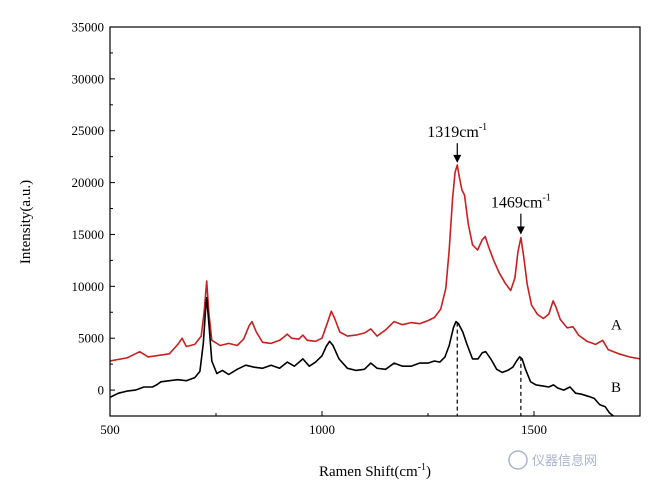  I want to click on watermark-text: 仪器信息网, so click(564, 461).